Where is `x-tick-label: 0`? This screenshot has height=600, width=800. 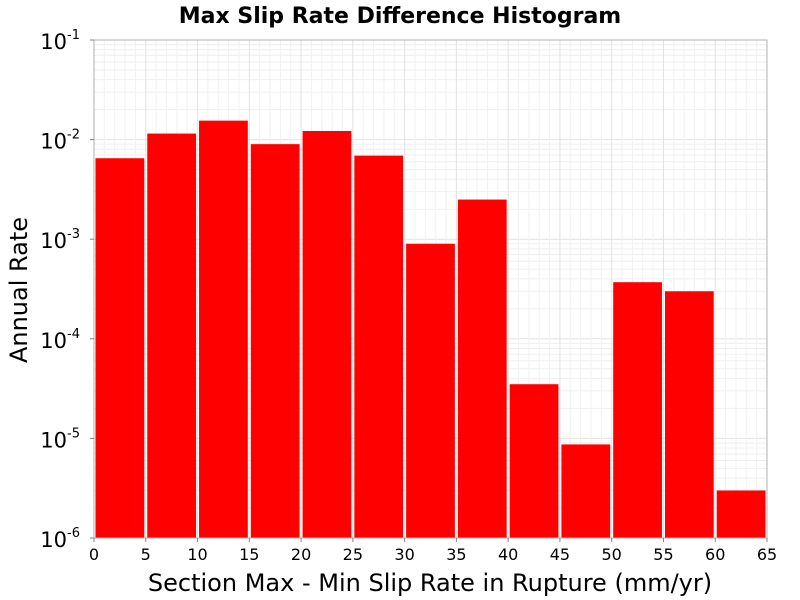 x-tick-label: 0 is located at coordinates (94, 554).